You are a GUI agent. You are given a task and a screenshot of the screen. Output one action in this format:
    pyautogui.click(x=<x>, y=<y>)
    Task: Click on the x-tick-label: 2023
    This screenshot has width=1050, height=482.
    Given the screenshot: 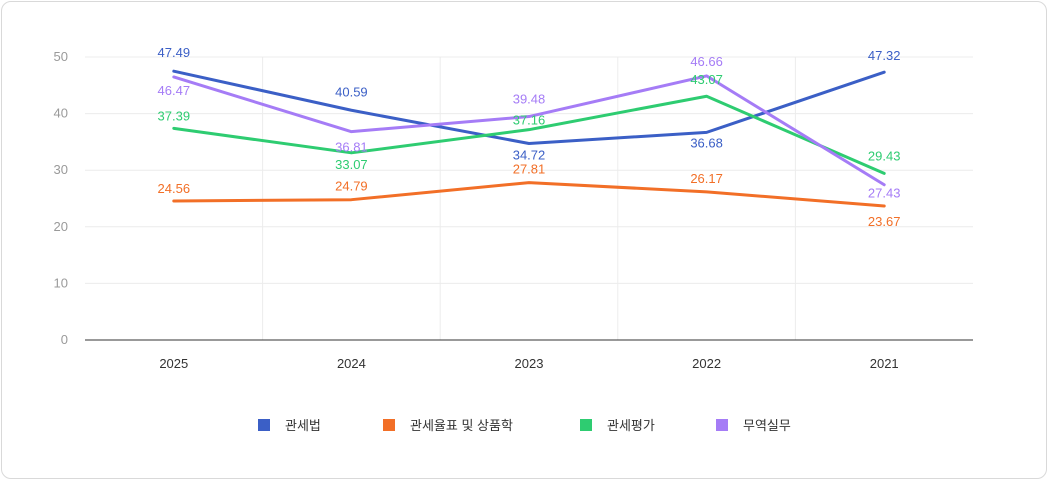 What is the action you would take?
    pyautogui.click(x=529, y=363)
    